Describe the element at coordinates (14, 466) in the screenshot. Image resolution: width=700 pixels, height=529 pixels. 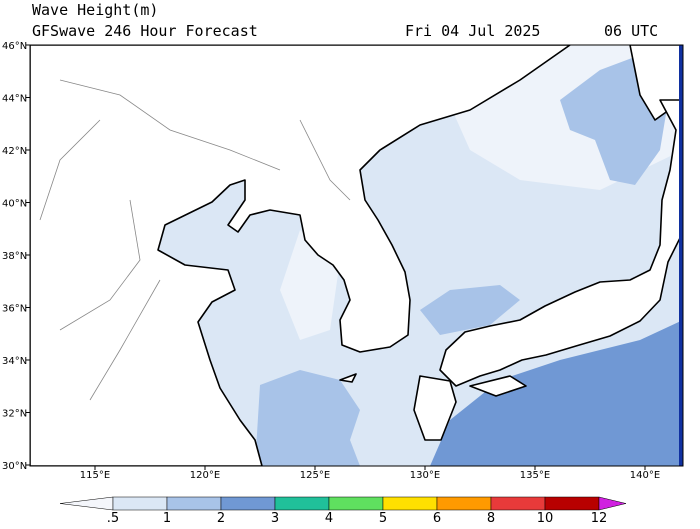
I see `lat-label: 30°N` at that location.